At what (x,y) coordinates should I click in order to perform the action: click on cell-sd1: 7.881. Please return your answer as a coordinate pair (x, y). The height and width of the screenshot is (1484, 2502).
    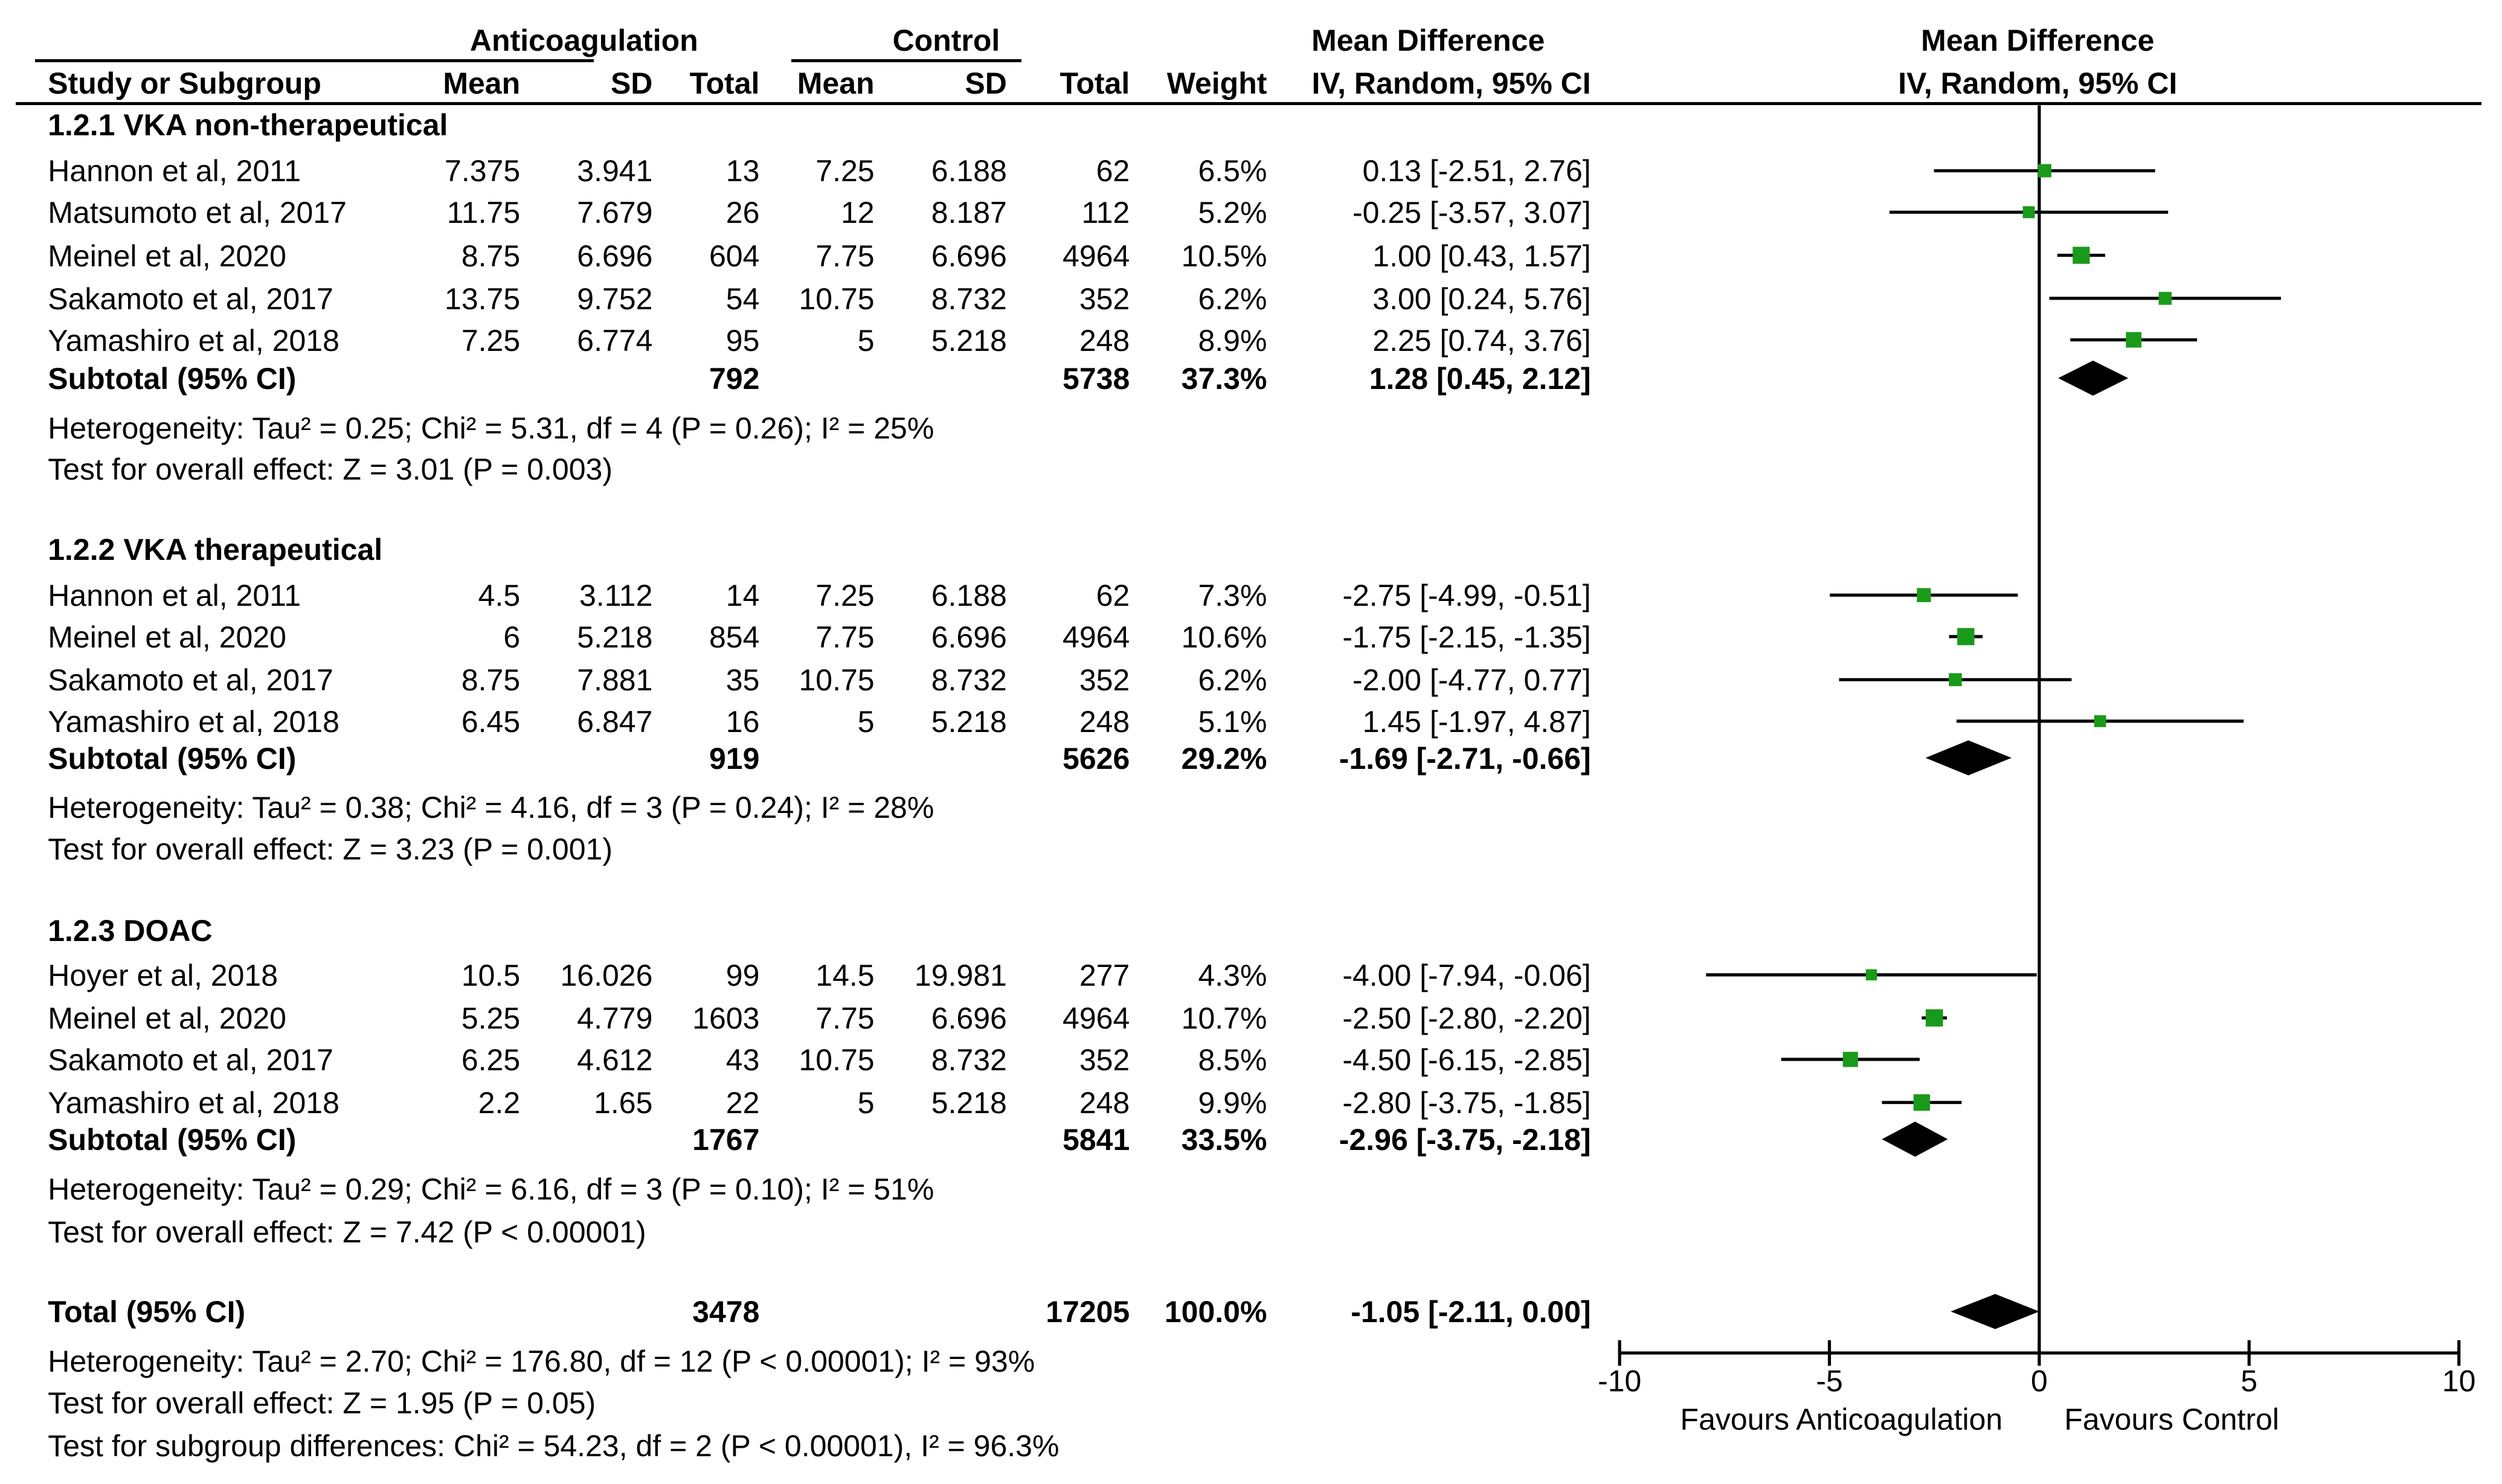
    Looking at the image, I should click on (615, 681).